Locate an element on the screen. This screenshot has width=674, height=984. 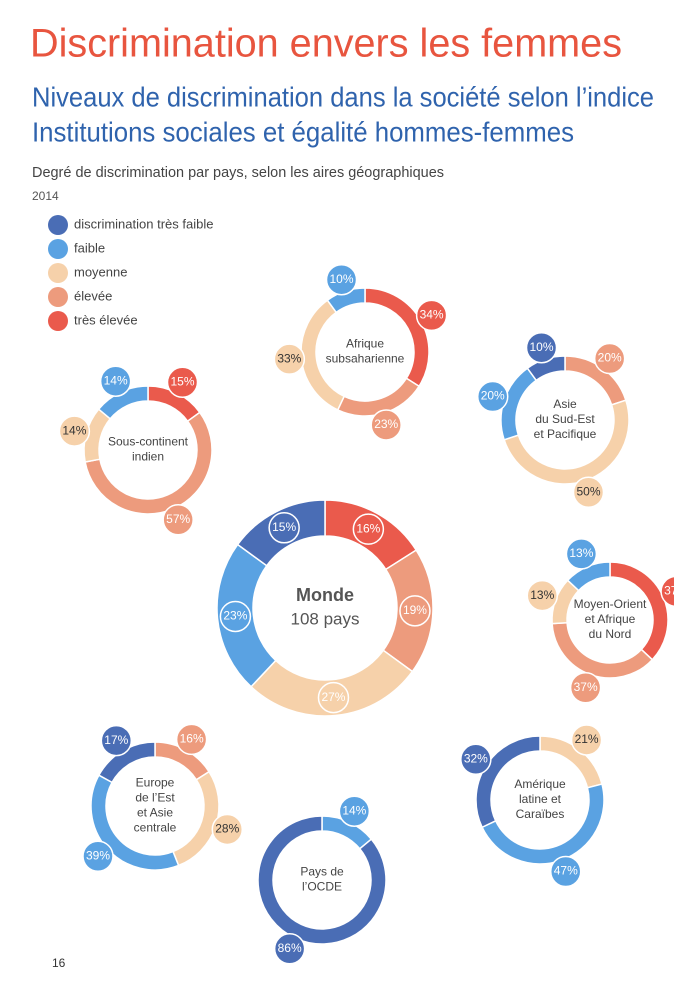
donut-title: du Nord is located at coordinates (610, 634).